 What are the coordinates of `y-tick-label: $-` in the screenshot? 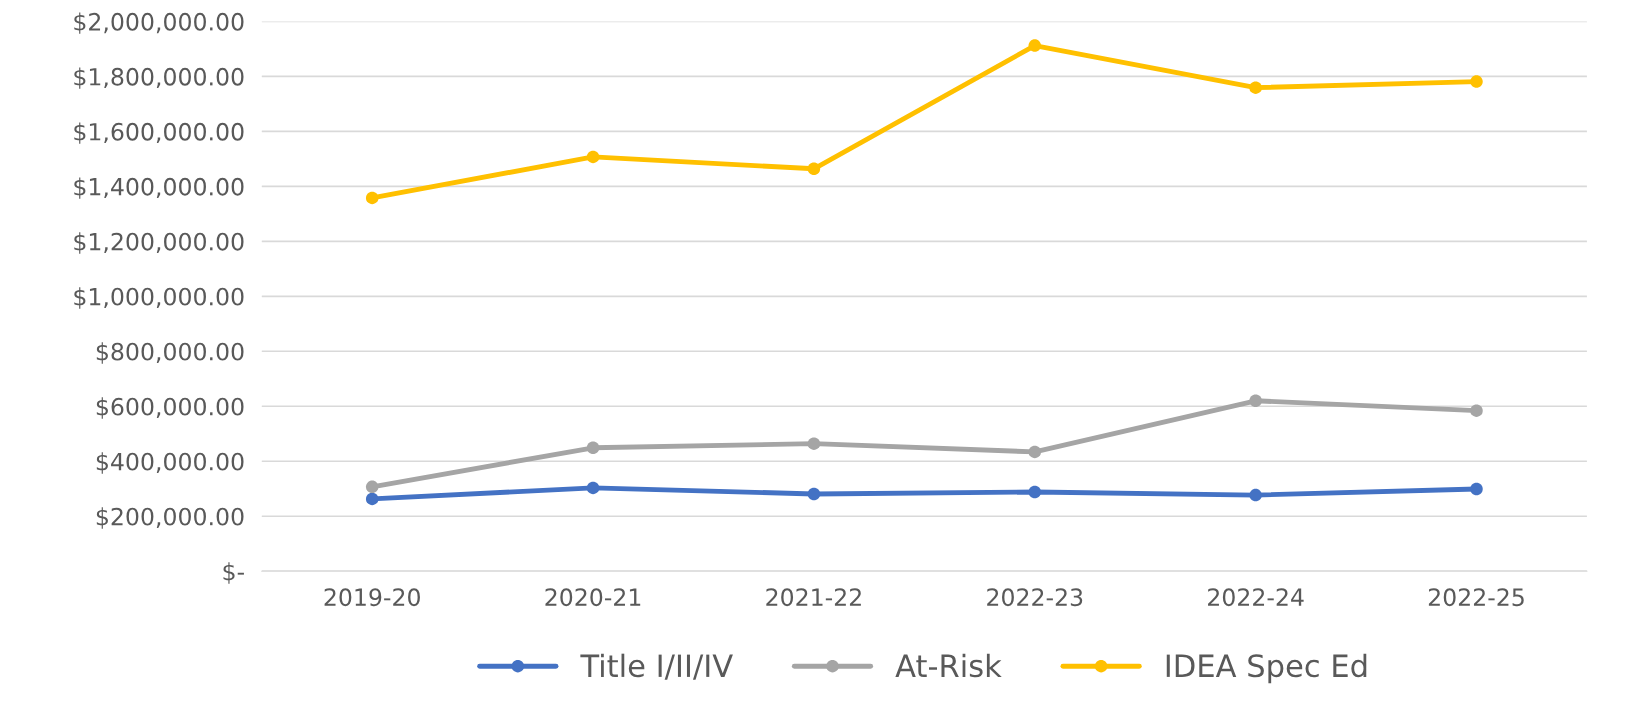 It's located at (233, 573).